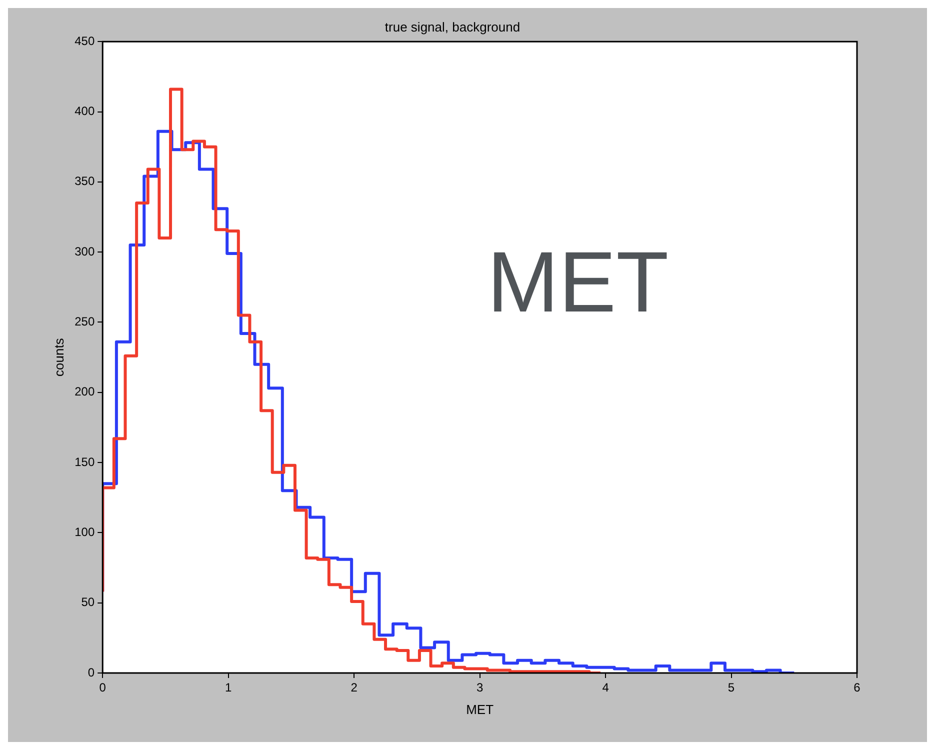 The height and width of the screenshot is (750, 935). What do you see at coordinates (84, 181) in the screenshot?
I see `y-tick-label: 350` at bounding box center [84, 181].